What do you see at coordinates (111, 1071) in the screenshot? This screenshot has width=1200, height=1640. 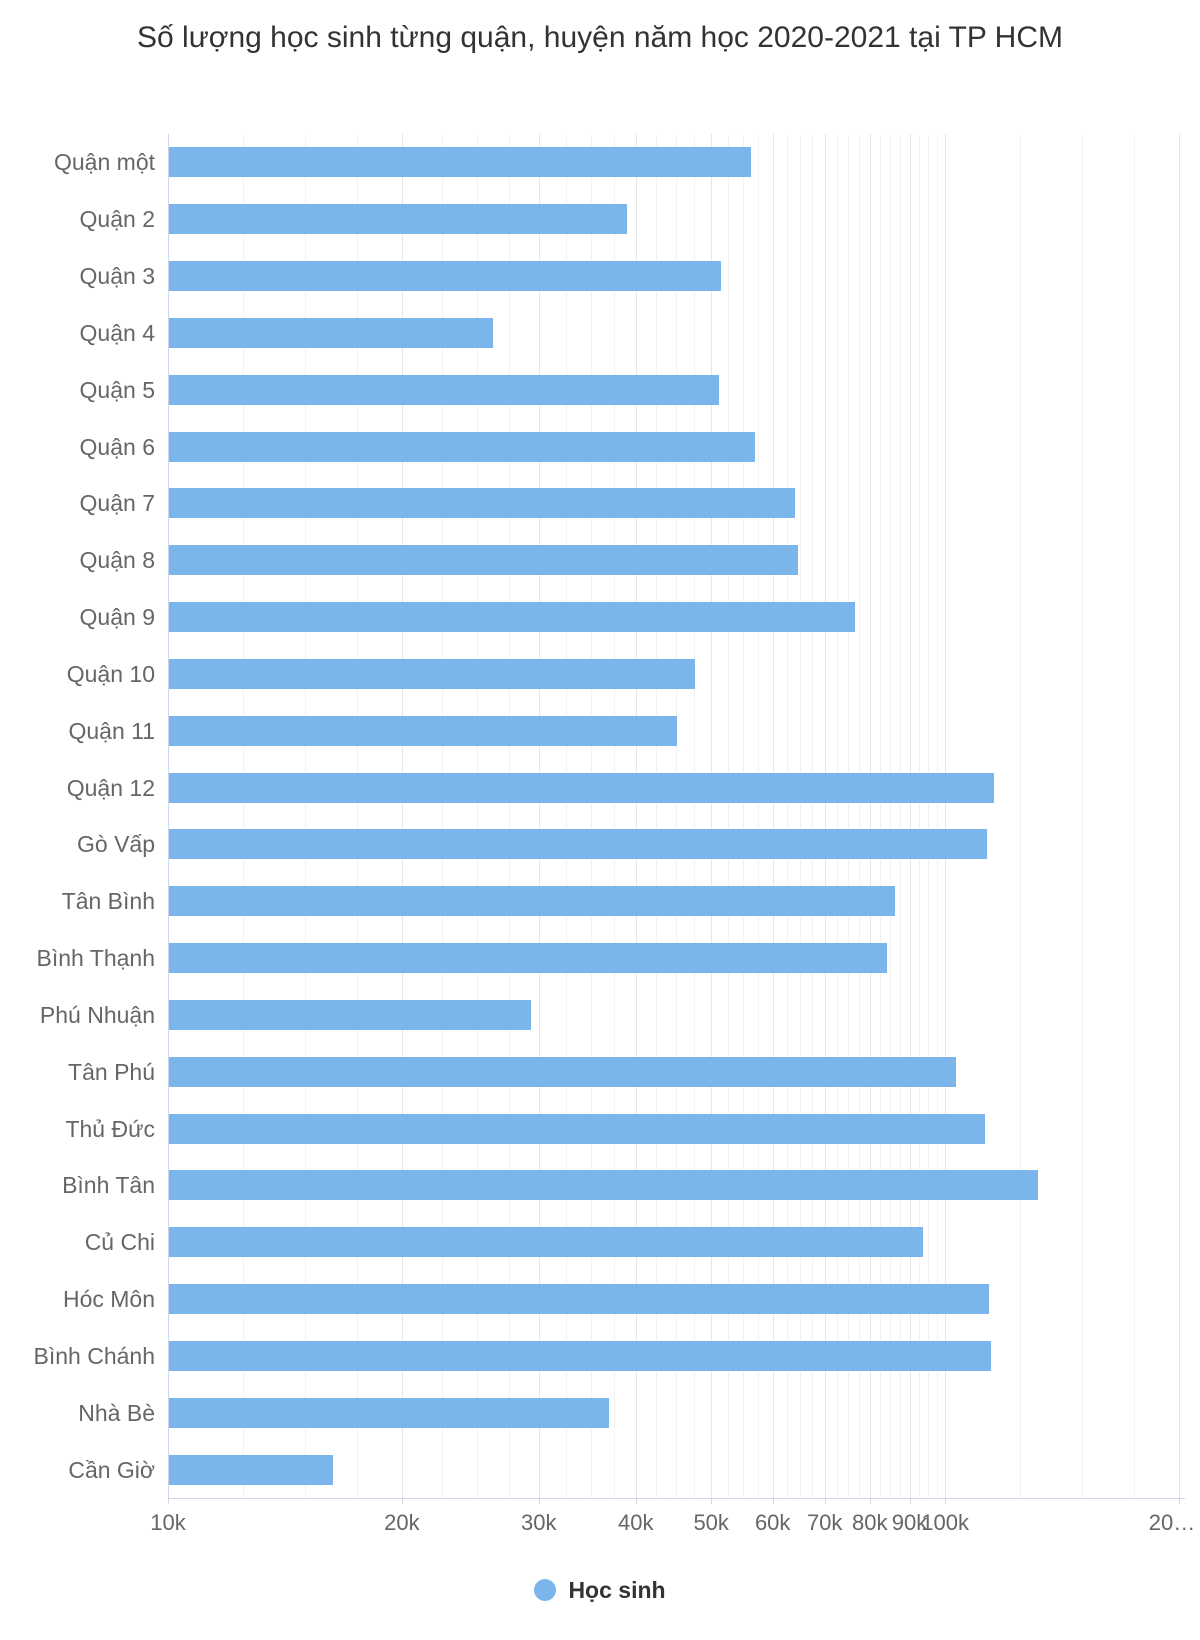 I see `y-axis-label: Tân Phú` at bounding box center [111, 1071].